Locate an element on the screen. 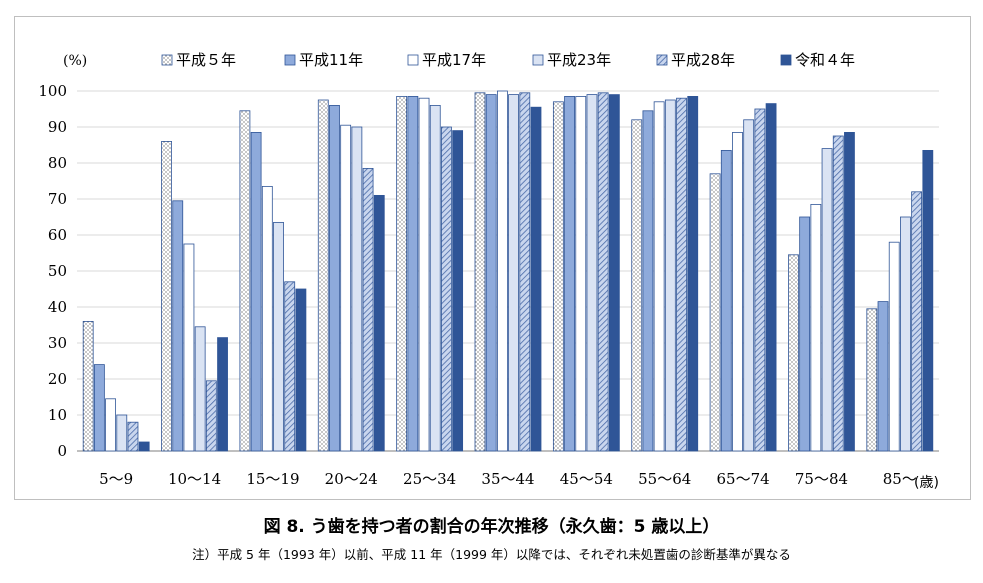 This screenshot has height=583, width=983. y-tick-label: 100 is located at coordinates (52, 91).